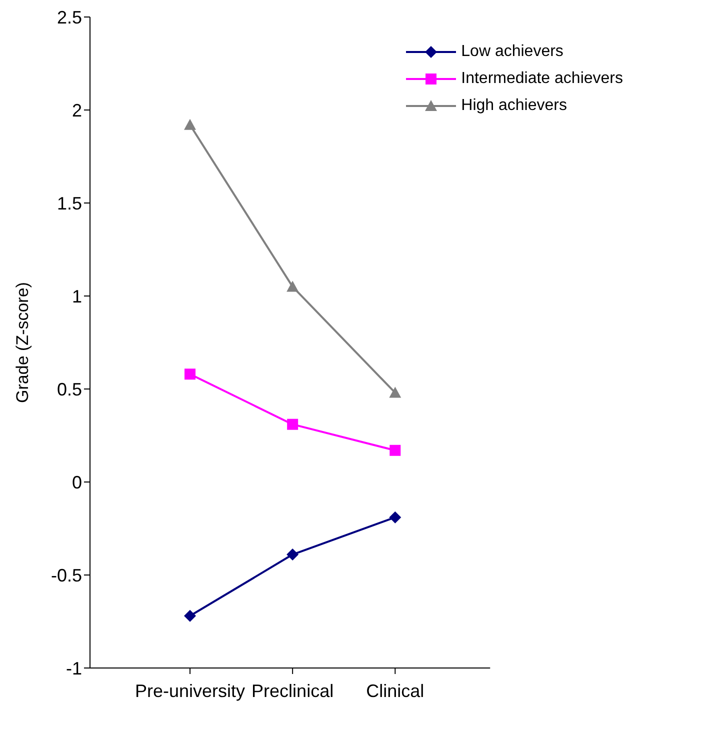 Image resolution: width=718 pixels, height=729 pixels. Describe the element at coordinates (22, 342) in the screenshot. I see `y-axis-title: Grade (Z-score)` at that location.